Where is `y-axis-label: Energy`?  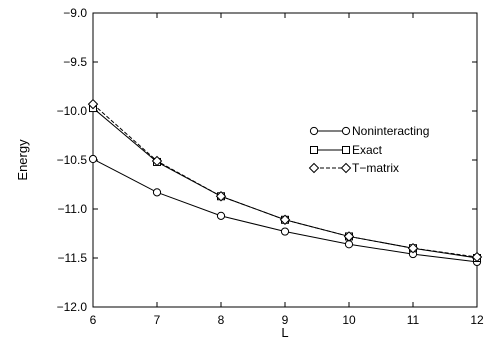 y-axis-label: Energy is located at coordinates (22, 160).